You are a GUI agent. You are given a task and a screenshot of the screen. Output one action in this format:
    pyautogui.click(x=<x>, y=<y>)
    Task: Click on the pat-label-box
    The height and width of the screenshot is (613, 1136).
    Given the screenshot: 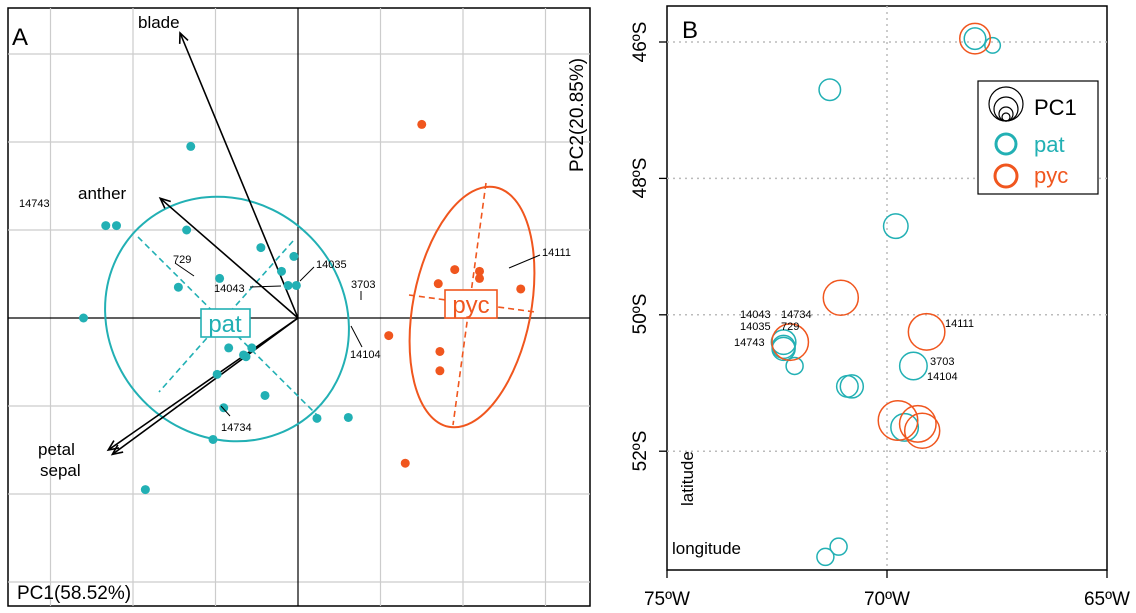 What is the action you would take?
    pyautogui.click(x=225, y=323)
    